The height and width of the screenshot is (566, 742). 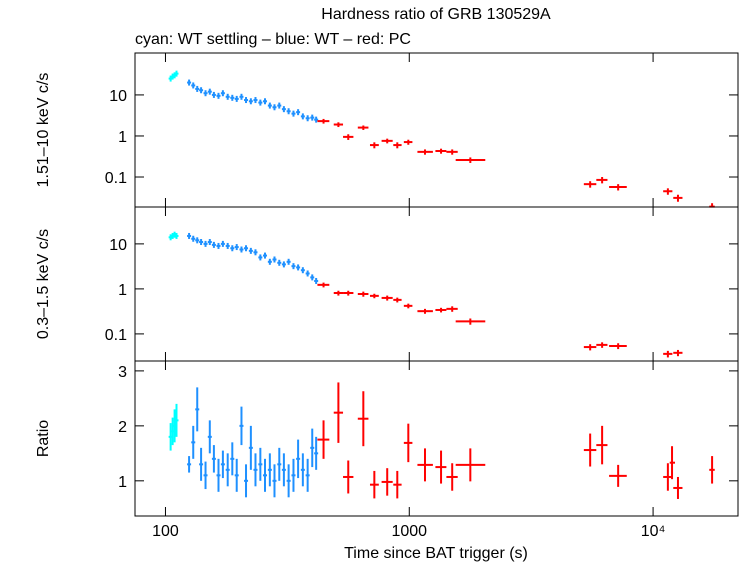 What do you see at coordinates (273, 39) in the screenshot?
I see `chart-subtitle: cyan: WT settling – blue: WT – red: PC` at bounding box center [273, 39].